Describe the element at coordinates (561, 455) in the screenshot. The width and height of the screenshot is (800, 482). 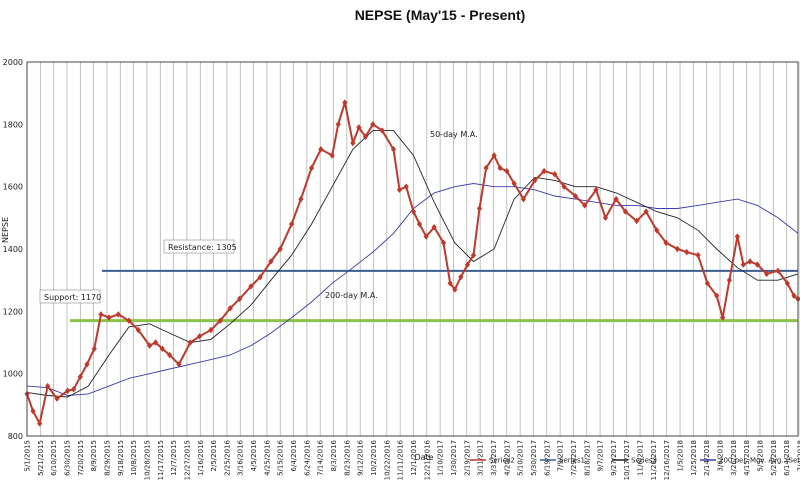
I see `x-tick-label: 7/9/2017` at that location.